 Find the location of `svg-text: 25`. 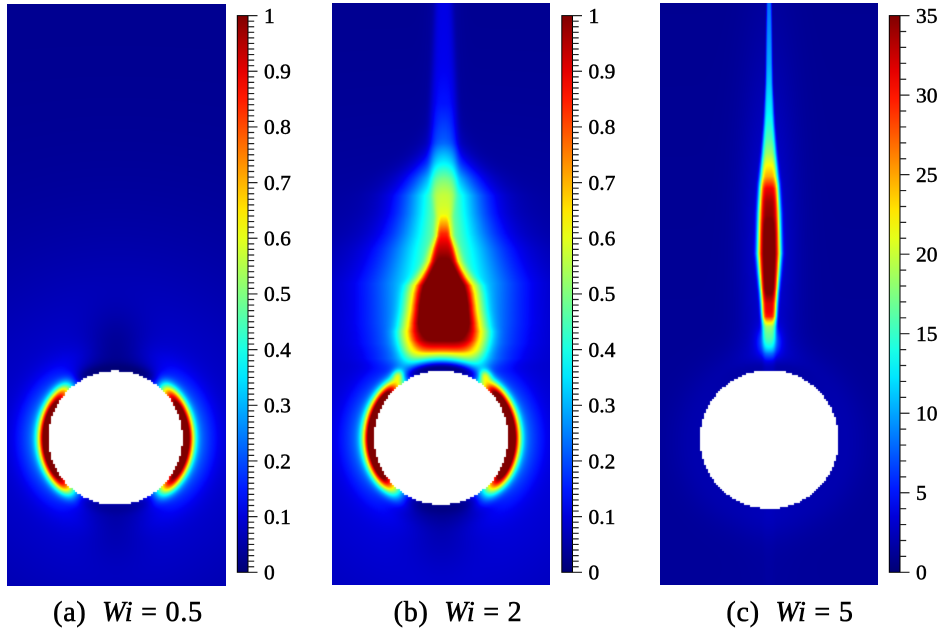

svg-text: 25 is located at coordinates (927, 175).